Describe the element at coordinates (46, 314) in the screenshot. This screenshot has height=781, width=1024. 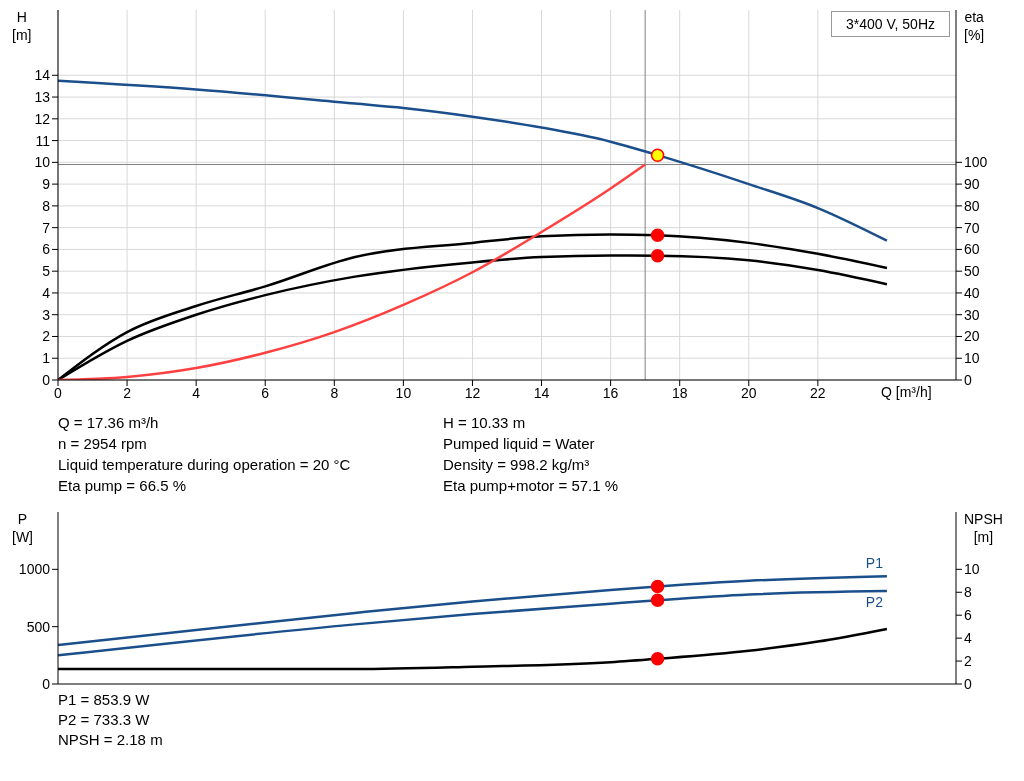
I see `y-tick-label: 3` at that location.